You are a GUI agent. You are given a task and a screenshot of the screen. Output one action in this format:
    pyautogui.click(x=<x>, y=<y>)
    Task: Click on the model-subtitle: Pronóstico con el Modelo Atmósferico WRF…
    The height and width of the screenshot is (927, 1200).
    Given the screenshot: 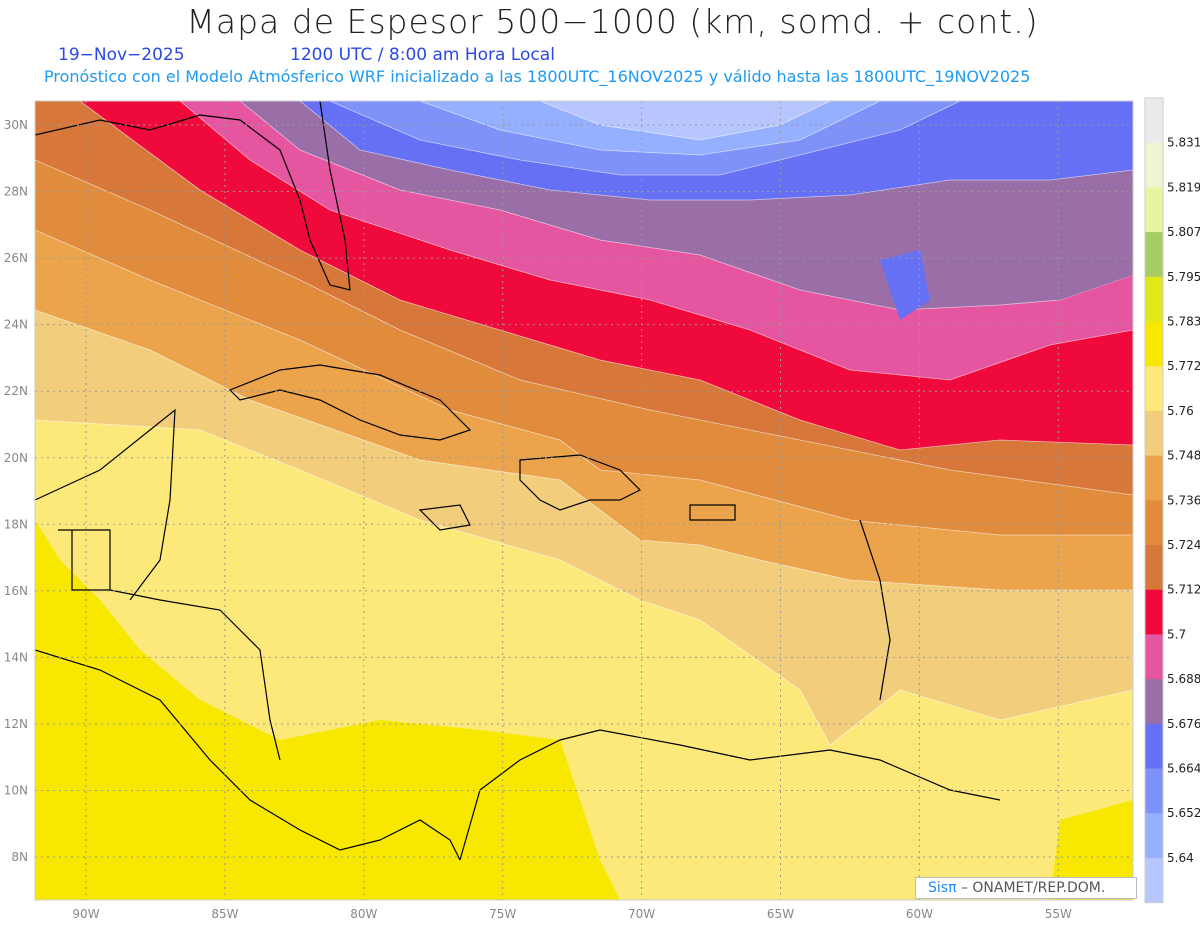 What is the action you would take?
    pyautogui.click(x=537, y=76)
    